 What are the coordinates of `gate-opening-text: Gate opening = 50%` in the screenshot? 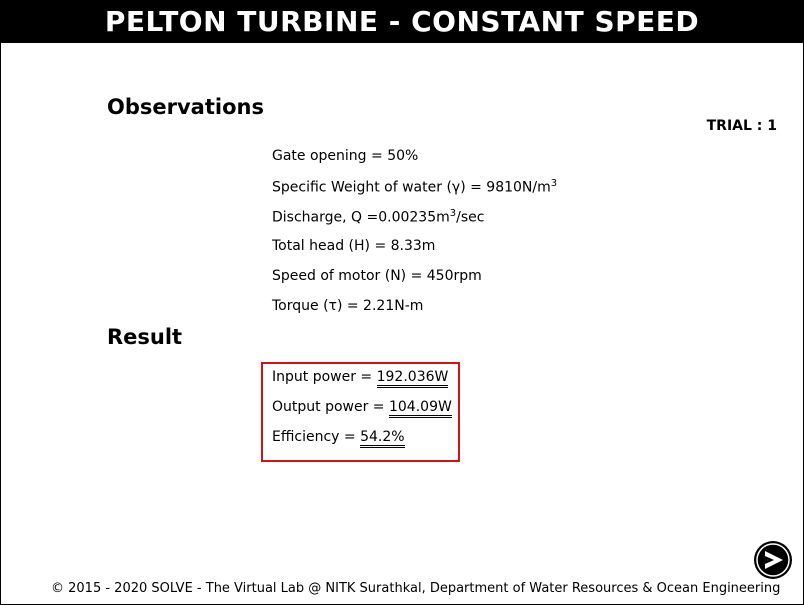 It's located at (345, 156).